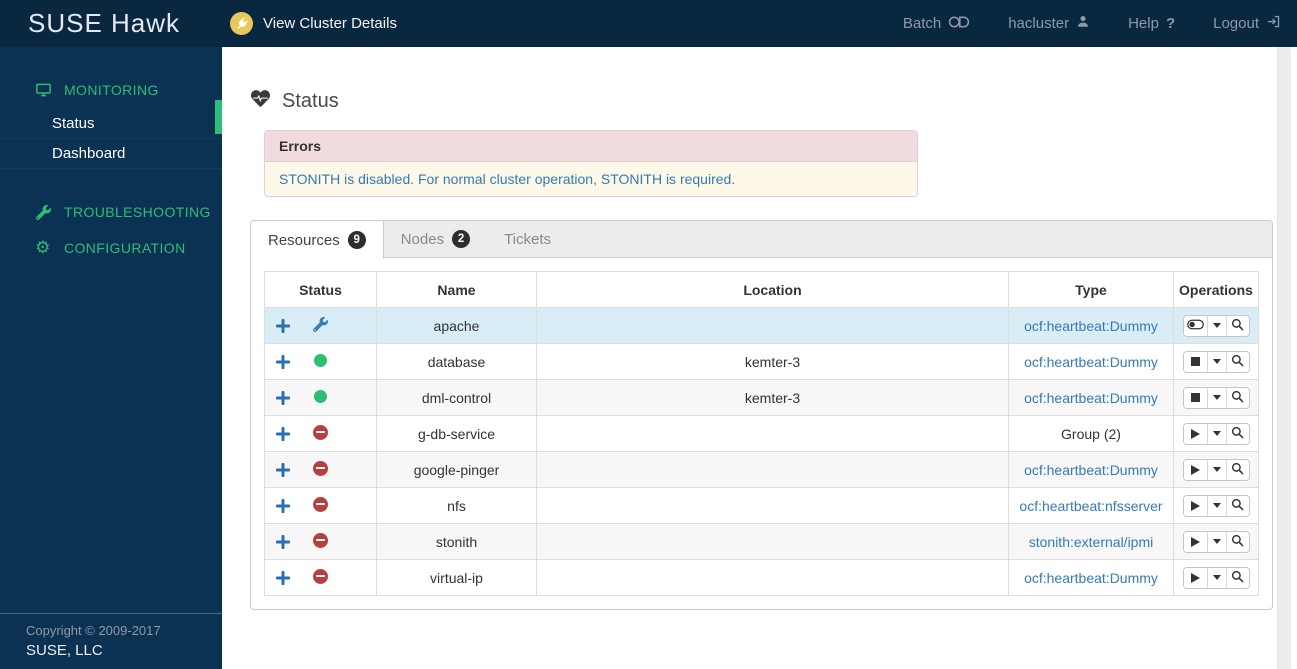 This screenshot has width=1297, height=669. I want to click on status-icon, so click(320, 396).